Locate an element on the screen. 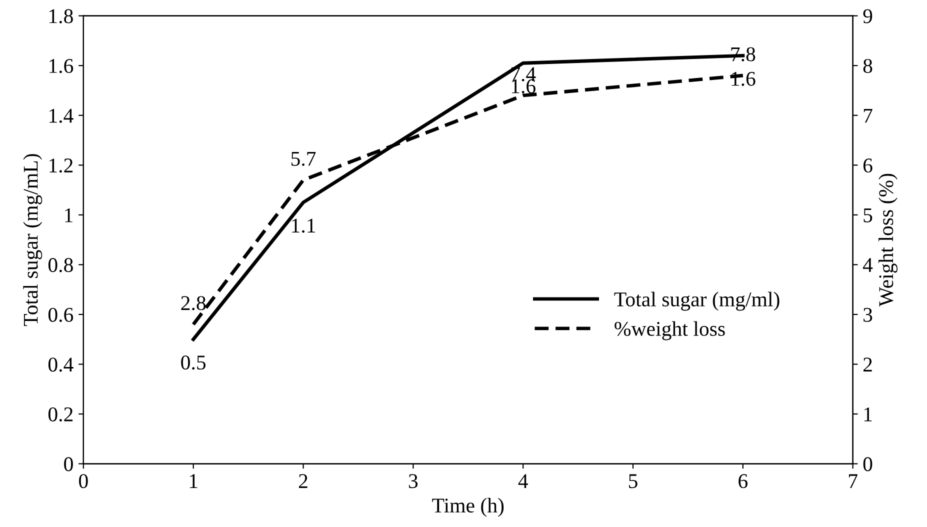  y-tick-label: 0.8 is located at coordinates (60, 265).